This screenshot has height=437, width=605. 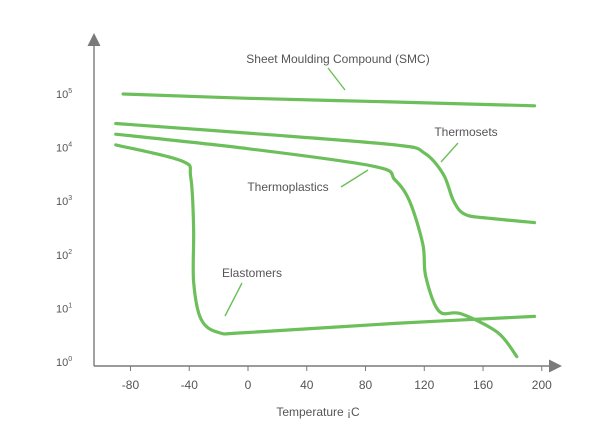 I want to click on x-axis-arrow-icon, so click(x=555, y=366).